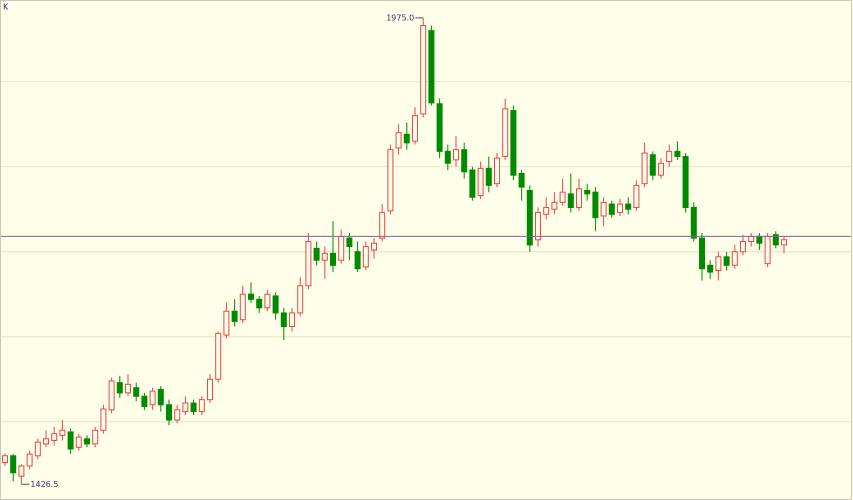 The height and width of the screenshot is (500, 853). I want to click on annotation-label: 1975.0, so click(400, 17).